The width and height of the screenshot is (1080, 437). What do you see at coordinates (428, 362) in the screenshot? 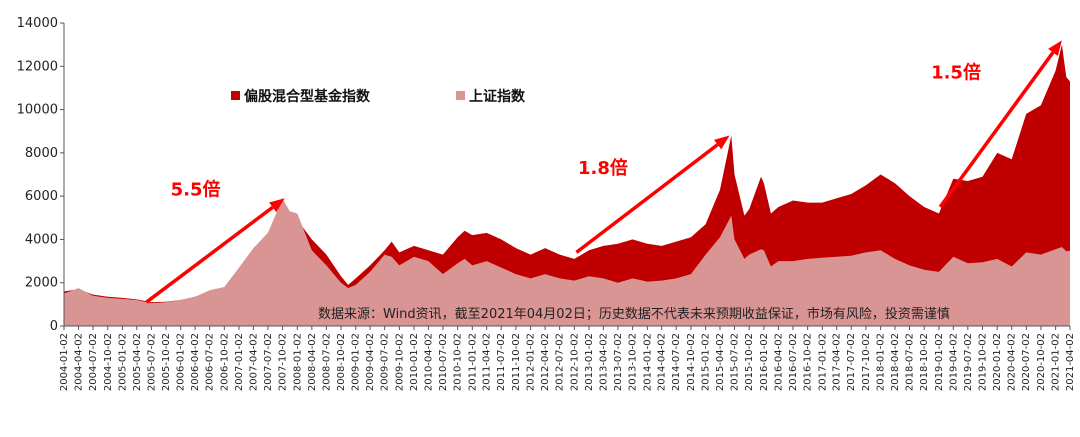
I see `x-tick-label: 2010-04-02` at bounding box center [428, 362].